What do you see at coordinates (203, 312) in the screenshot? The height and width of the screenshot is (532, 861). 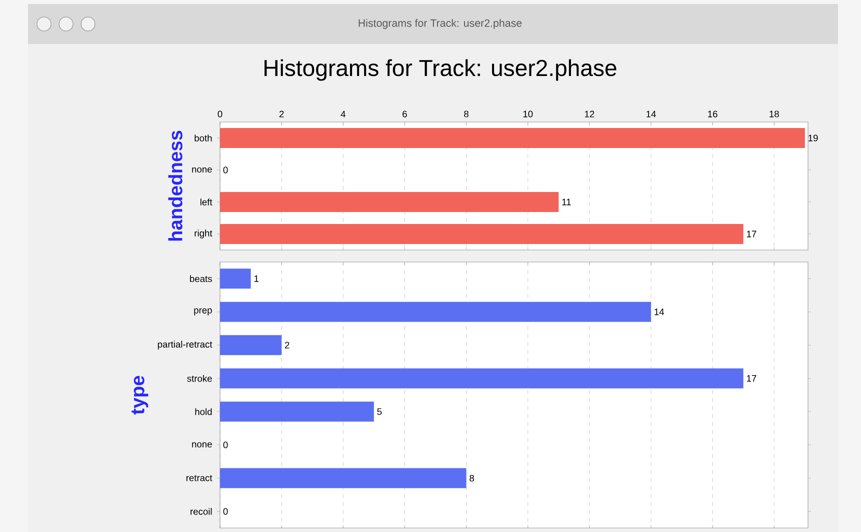 I see `y-tick-label: prep` at bounding box center [203, 312].